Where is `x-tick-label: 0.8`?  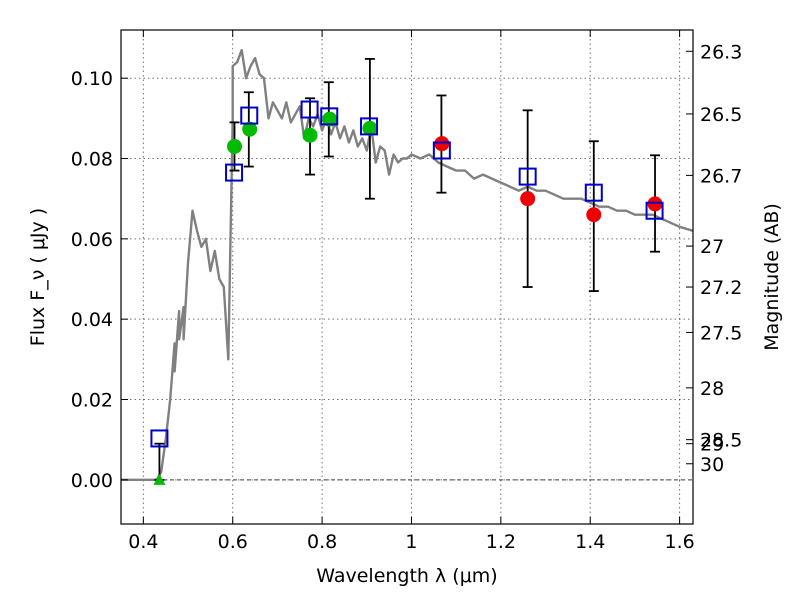
x-tick-label: 0.8 is located at coordinates (322, 542).